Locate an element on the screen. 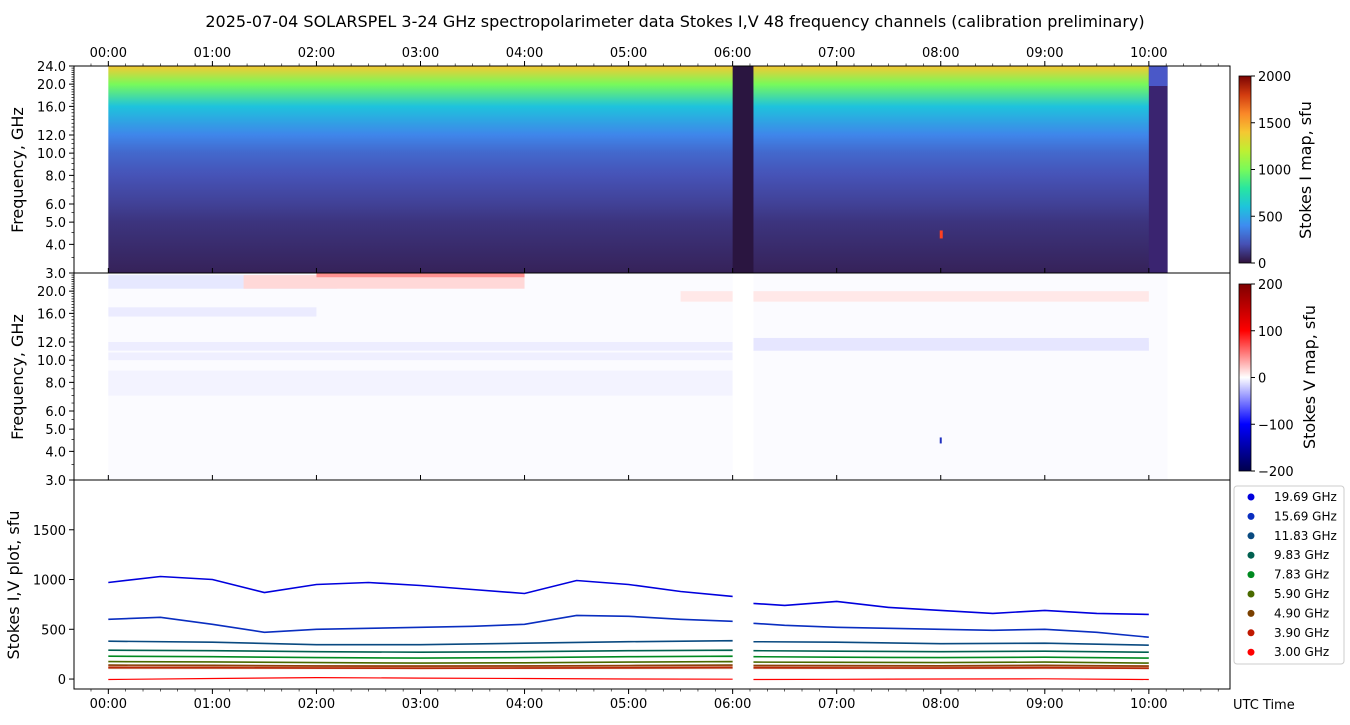 The width and height of the screenshot is (1350, 725). data-gap-top is located at coordinates (1158, 76).